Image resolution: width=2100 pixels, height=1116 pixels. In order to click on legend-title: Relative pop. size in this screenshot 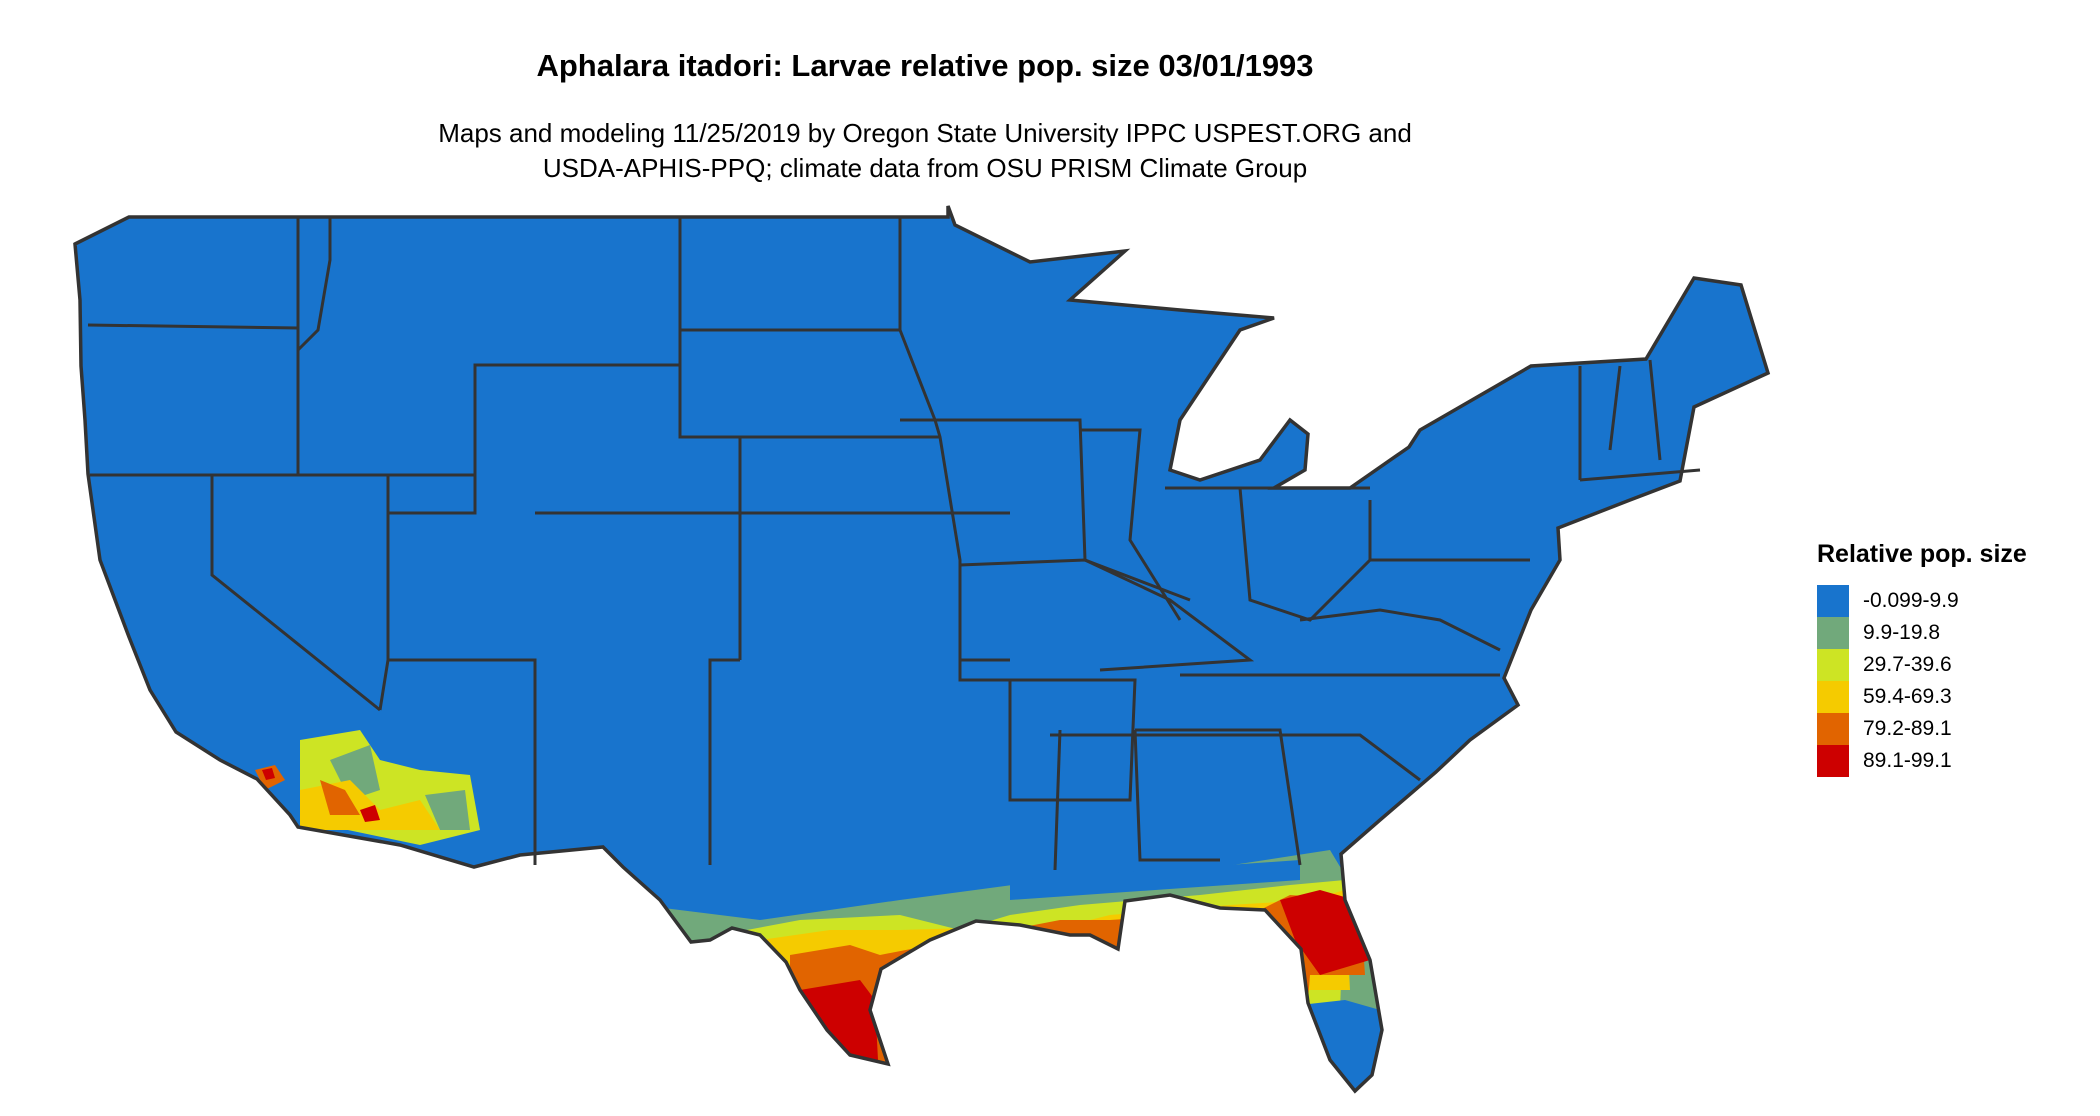, I will do `click(1922, 554)`.